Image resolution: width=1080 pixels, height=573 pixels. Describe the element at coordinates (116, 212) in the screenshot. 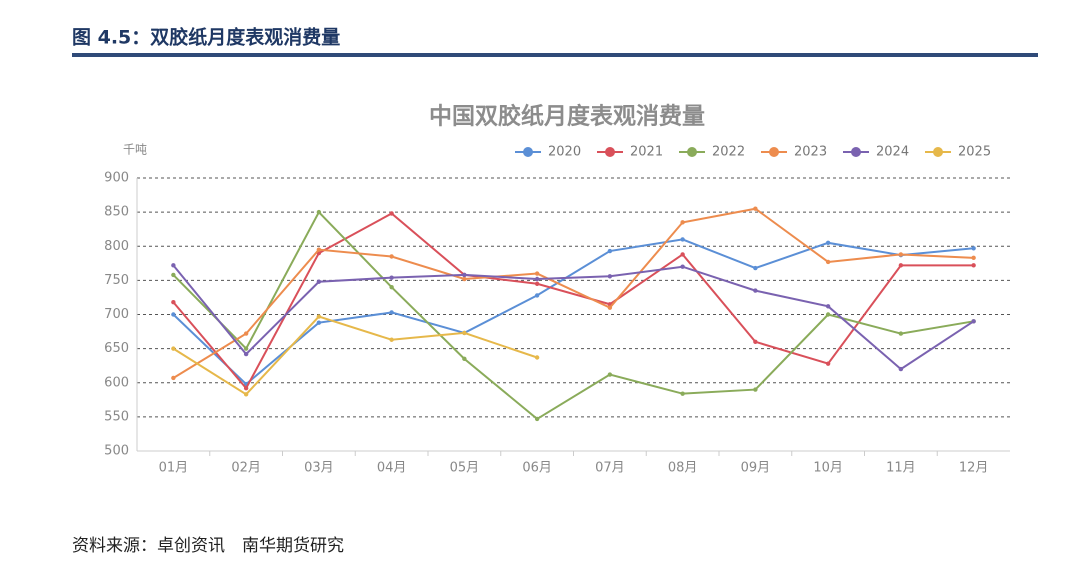

I see `y-tick-label: 850` at that location.